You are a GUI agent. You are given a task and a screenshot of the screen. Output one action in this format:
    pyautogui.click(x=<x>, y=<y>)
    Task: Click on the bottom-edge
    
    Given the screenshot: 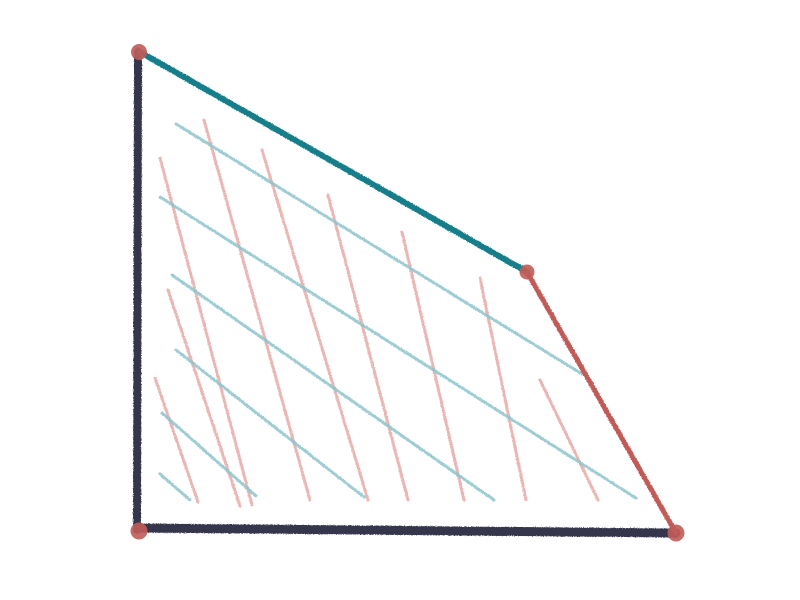 What is the action you would take?
    pyautogui.click(x=408, y=530)
    